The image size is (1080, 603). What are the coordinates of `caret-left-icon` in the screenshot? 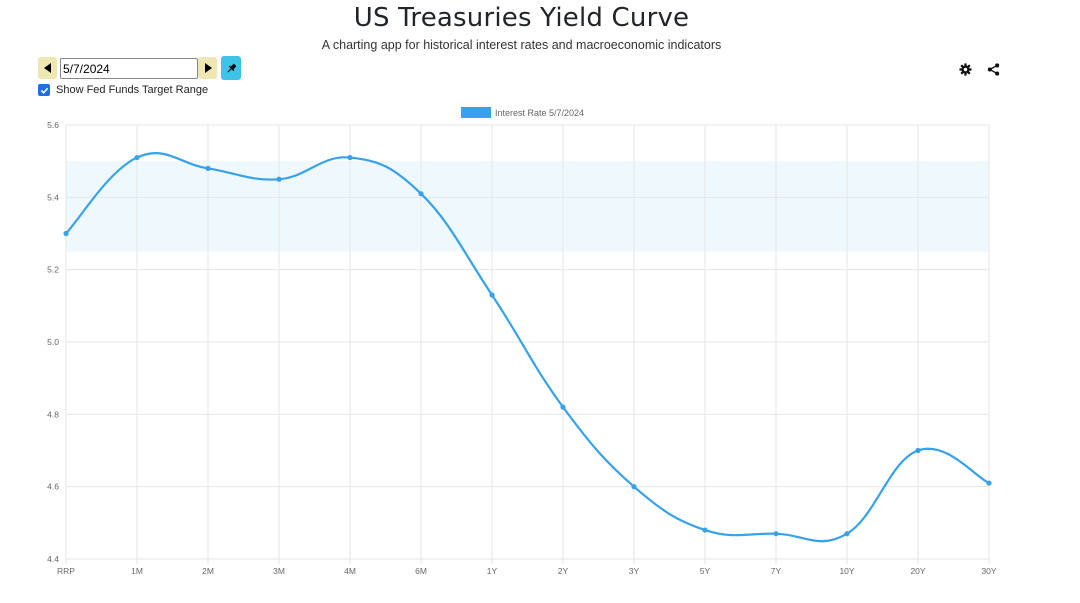 It's located at (47, 68).